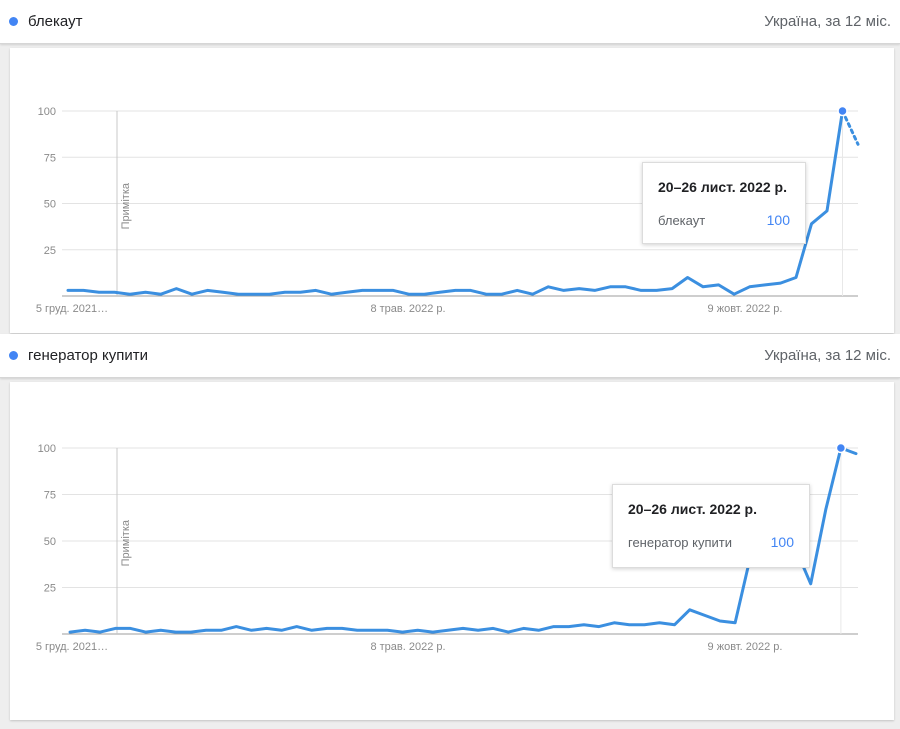 The width and height of the screenshot is (900, 729). Describe the element at coordinates (450, 22) in the screenshot. I see `panel1-header: блекаут Україна, за 12 міс.` at that location.